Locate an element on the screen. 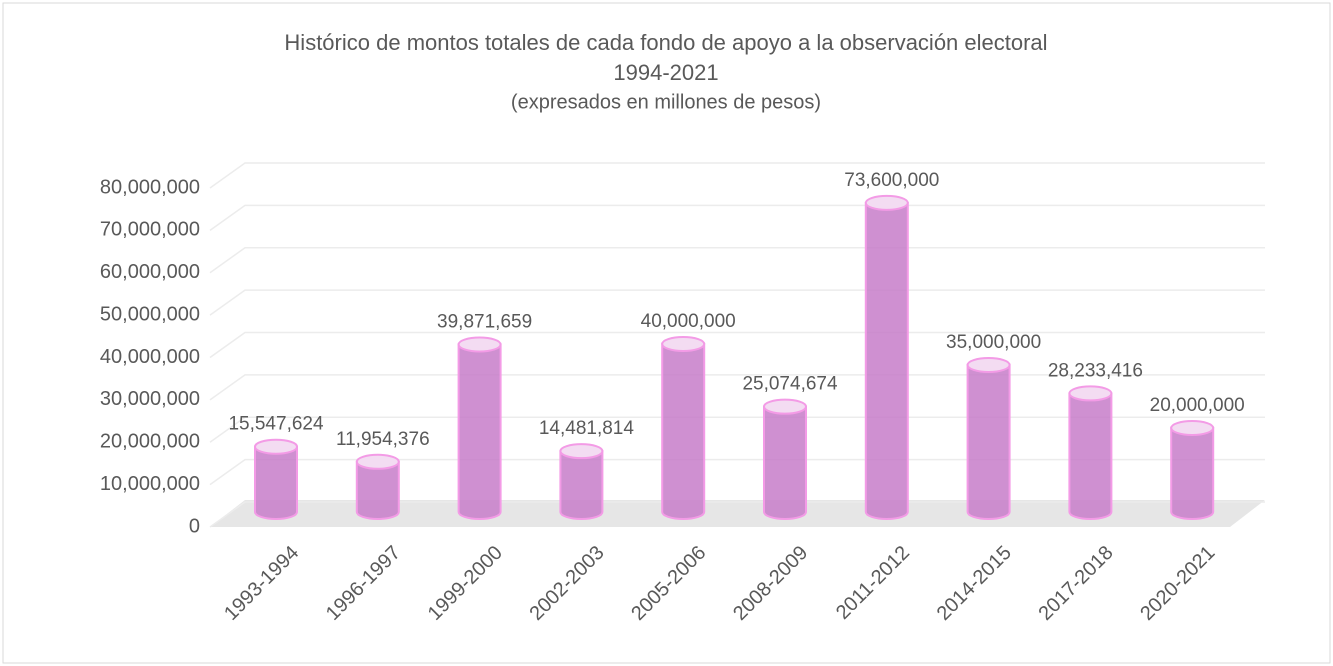  y-tick-label: 30,000,000 is located at coordinates (150, 399).